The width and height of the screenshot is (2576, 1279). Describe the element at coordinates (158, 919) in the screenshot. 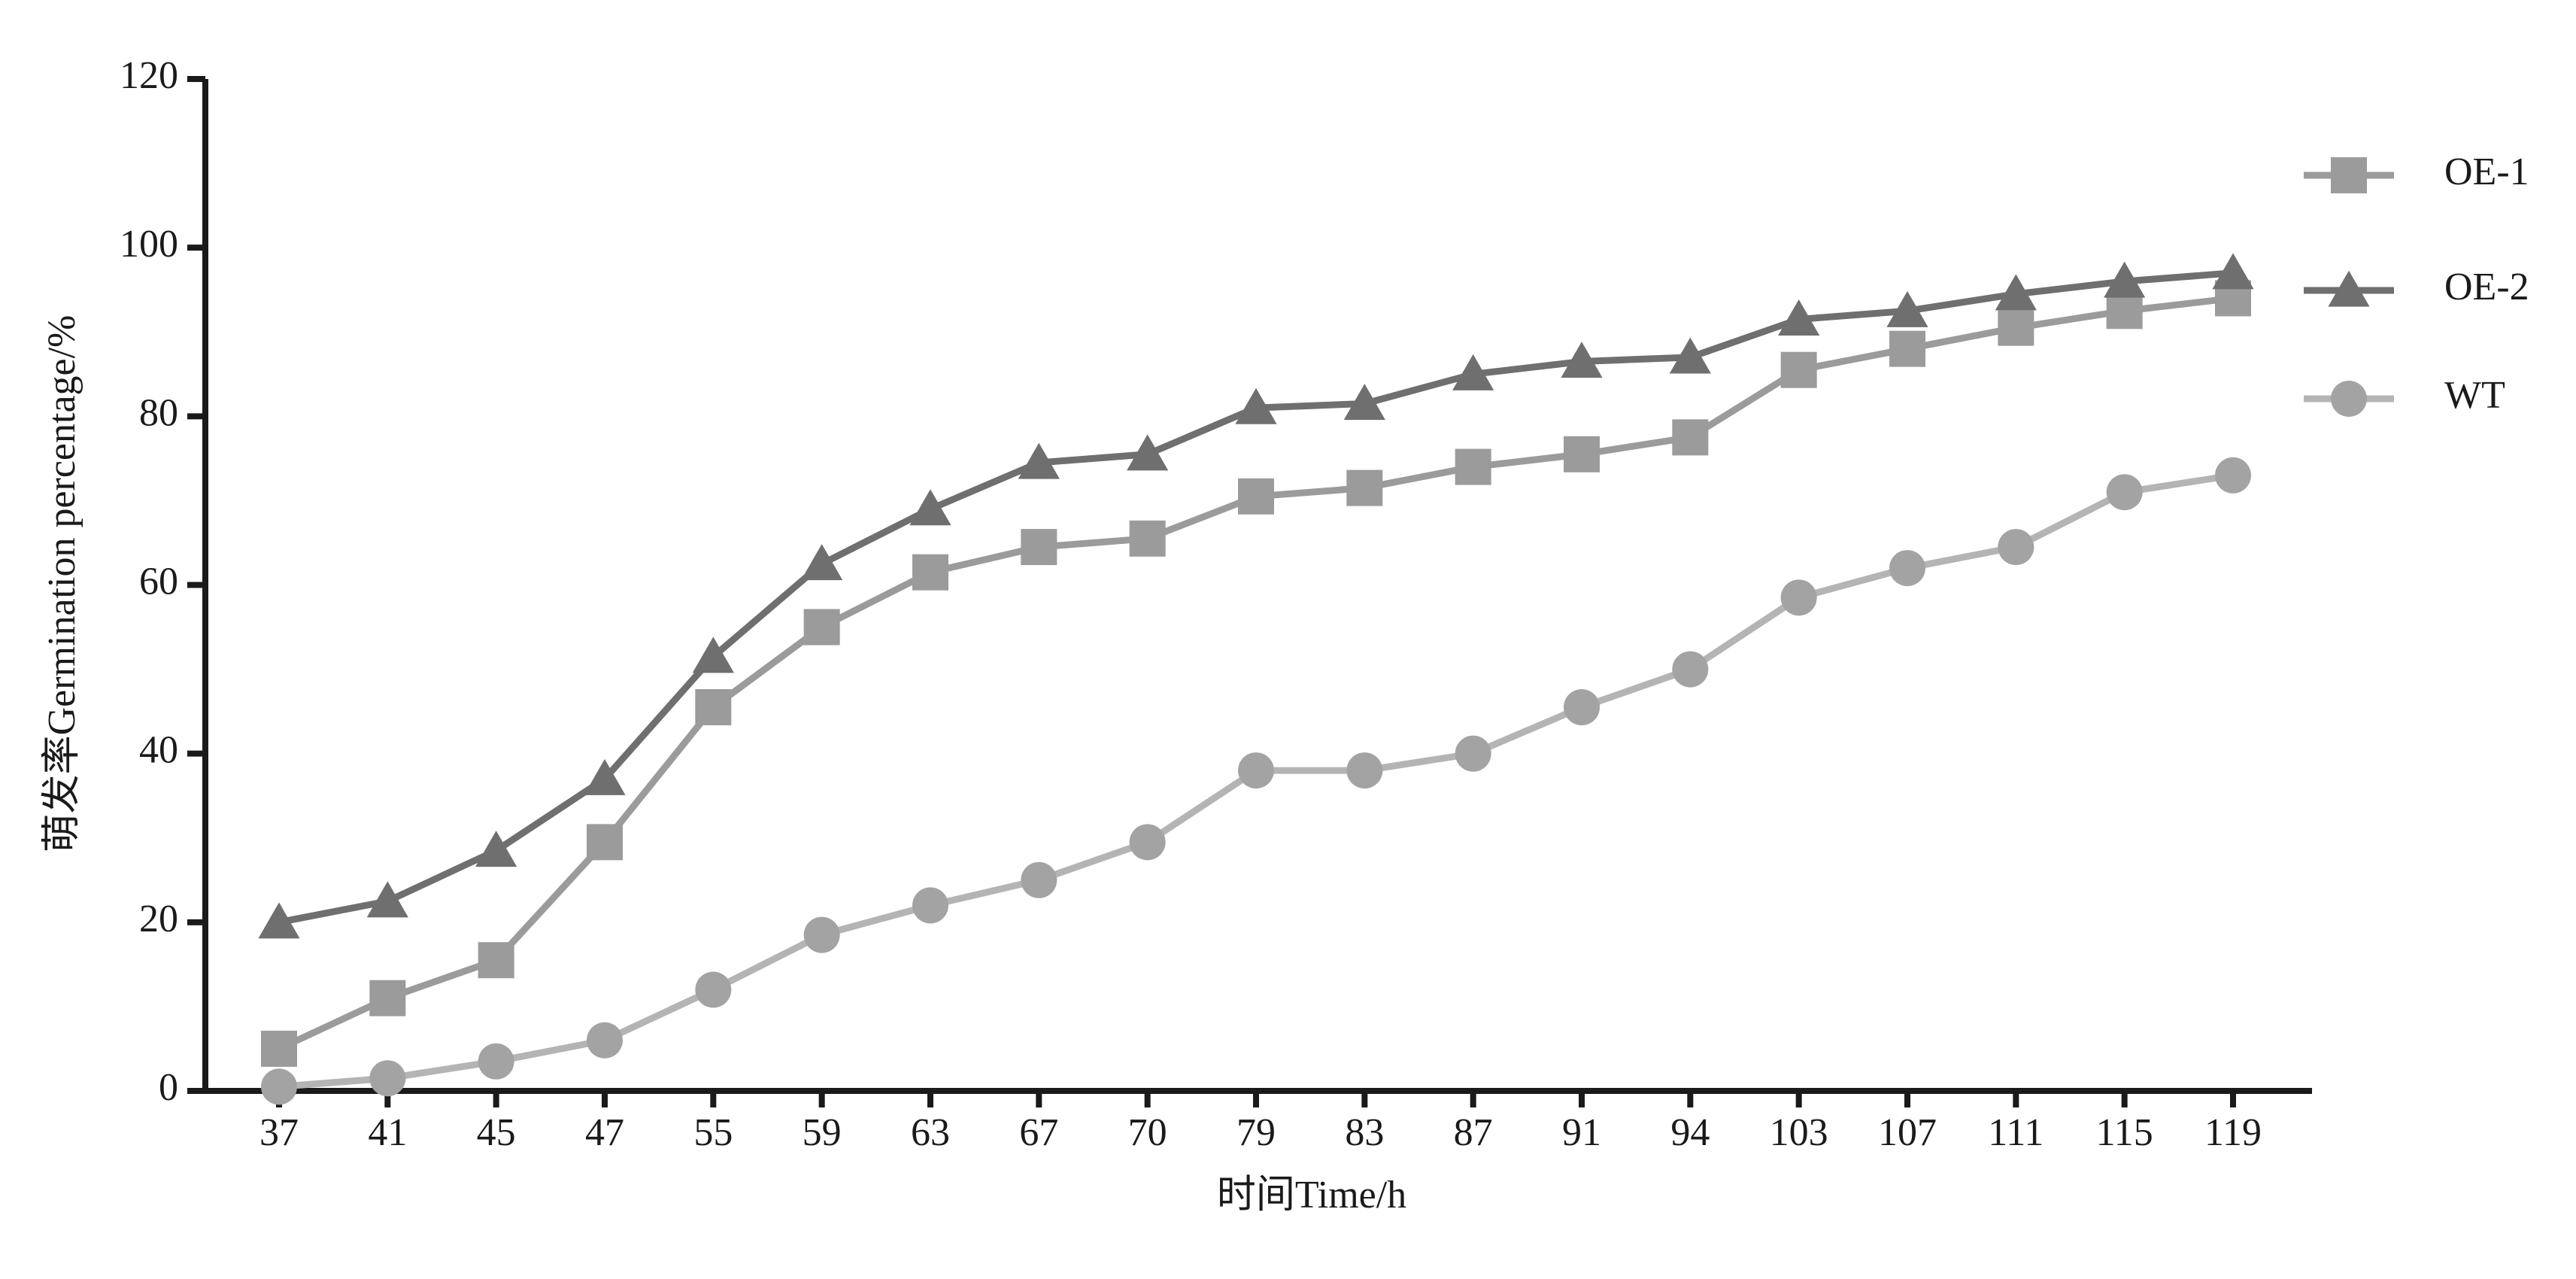

I see `y-tick-label: 20` at that location.